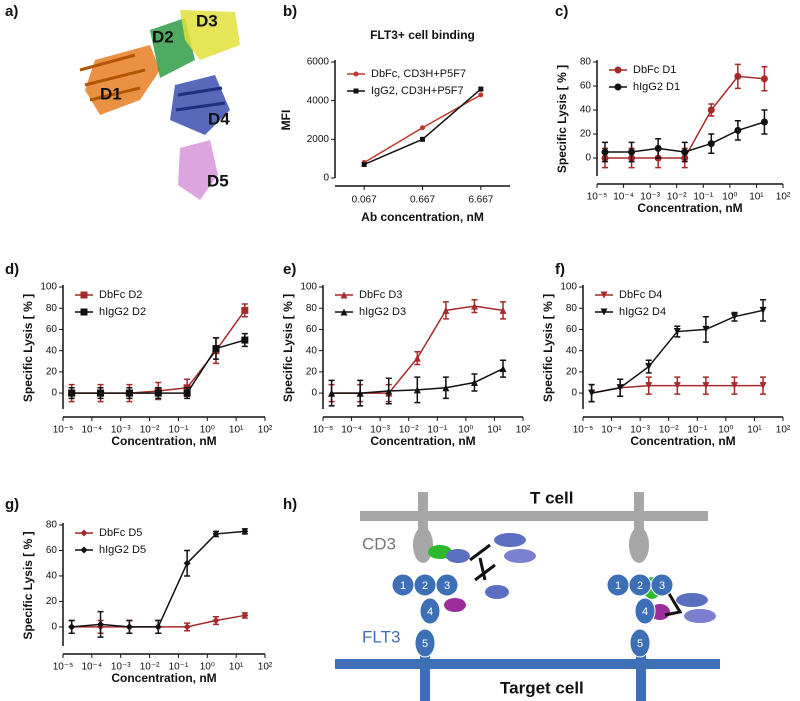  Describe the element at coordinates (381, 636) in the screenshot. I see `receptor-label: FLT3` at that location.